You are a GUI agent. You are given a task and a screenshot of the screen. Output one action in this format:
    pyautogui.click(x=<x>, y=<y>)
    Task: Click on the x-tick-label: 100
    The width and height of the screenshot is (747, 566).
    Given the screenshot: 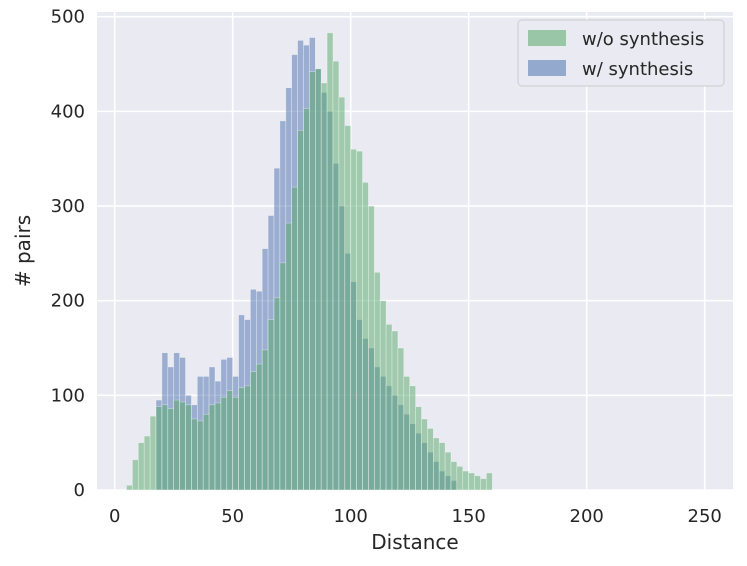 What is the action you would take?
    pyautogui.click(x=351, y=516)
    